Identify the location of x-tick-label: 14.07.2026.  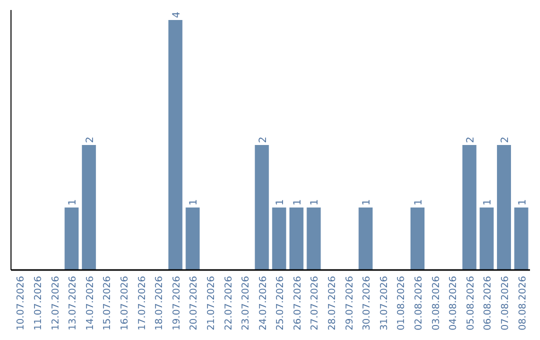
(90, 303).